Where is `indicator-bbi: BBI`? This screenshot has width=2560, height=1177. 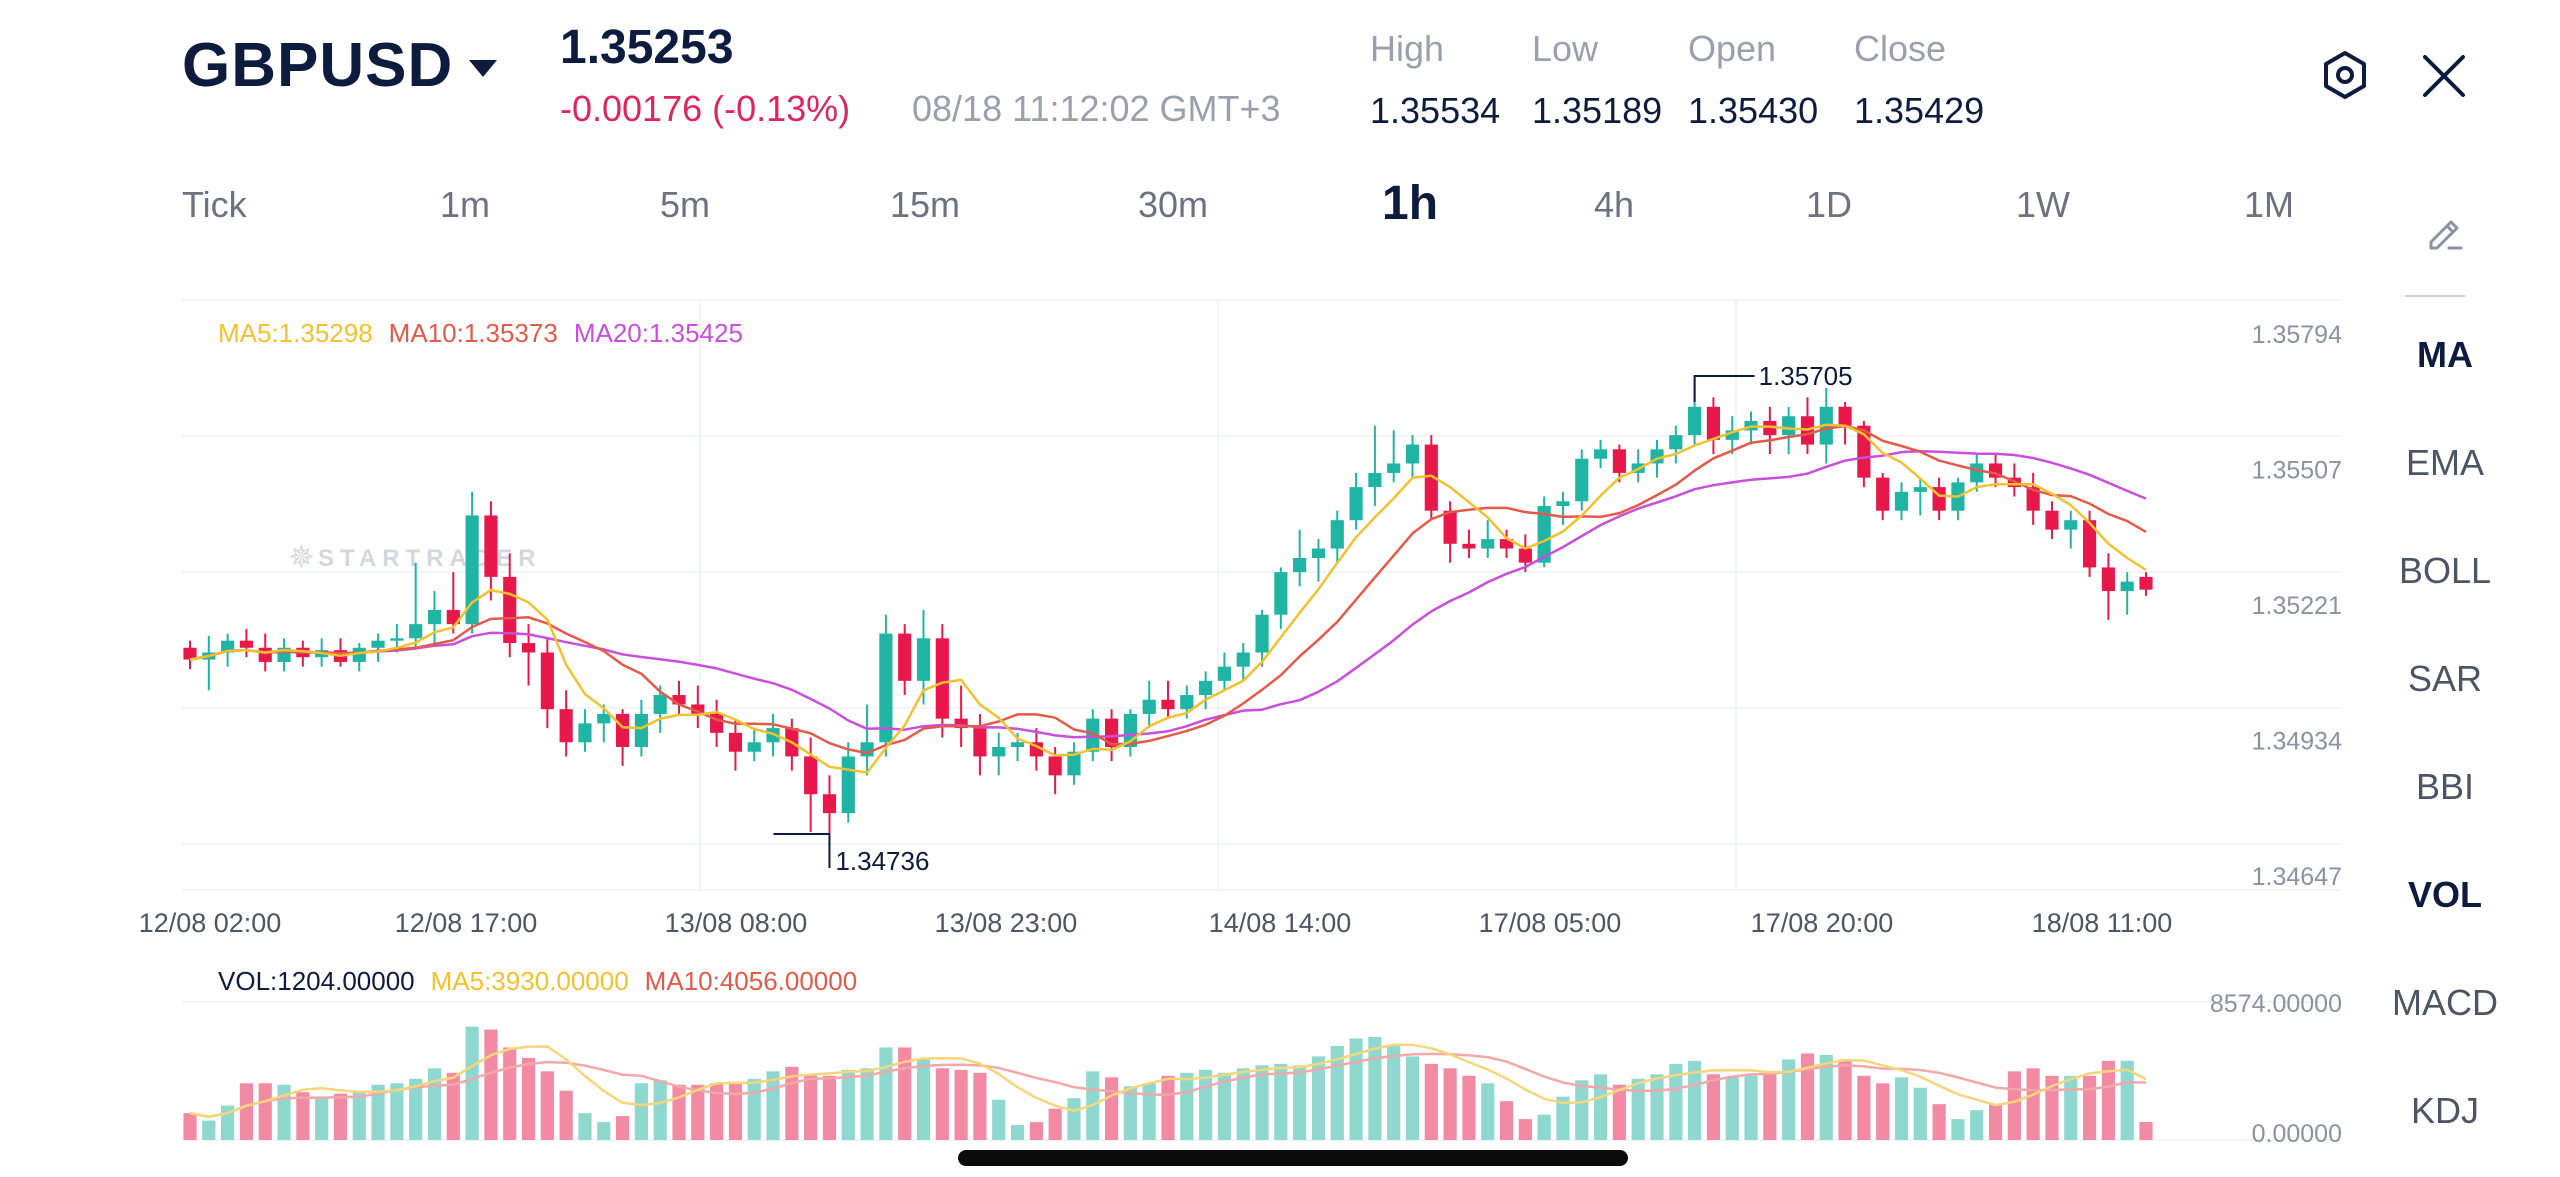 indicator-bbi: BBI is located at coordinates (2445, 786).